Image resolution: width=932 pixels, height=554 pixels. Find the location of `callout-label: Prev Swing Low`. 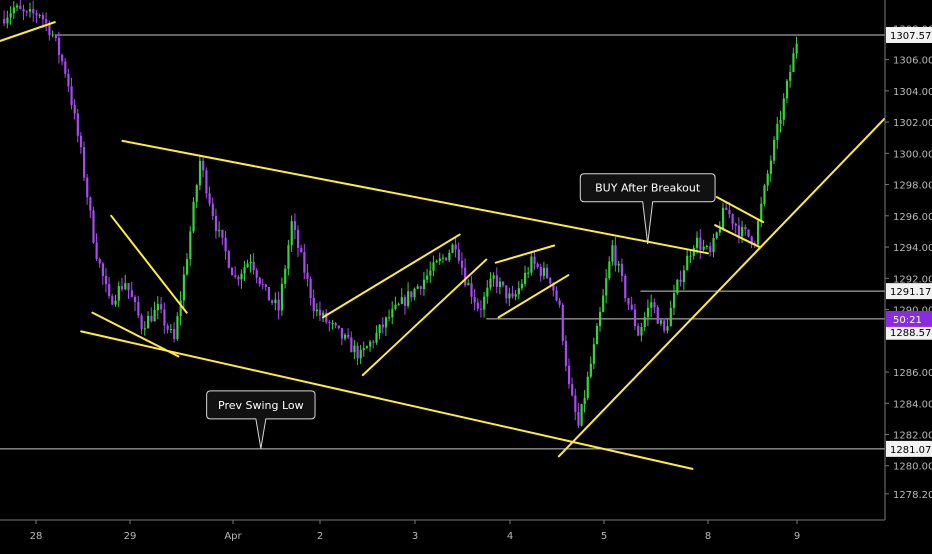

callout-label: Prev Swing Low is located at coordinates (261, 405).